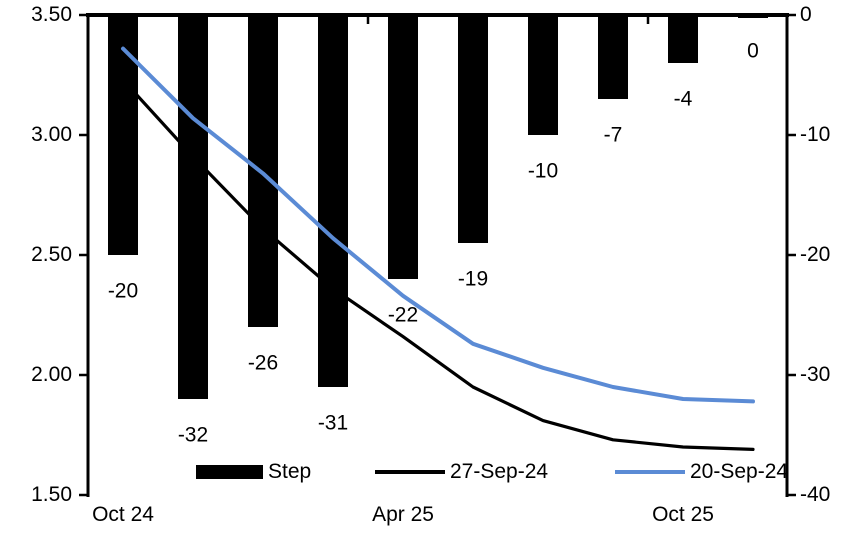  I want to click on bar-value-label: -7, so click(613, 135).